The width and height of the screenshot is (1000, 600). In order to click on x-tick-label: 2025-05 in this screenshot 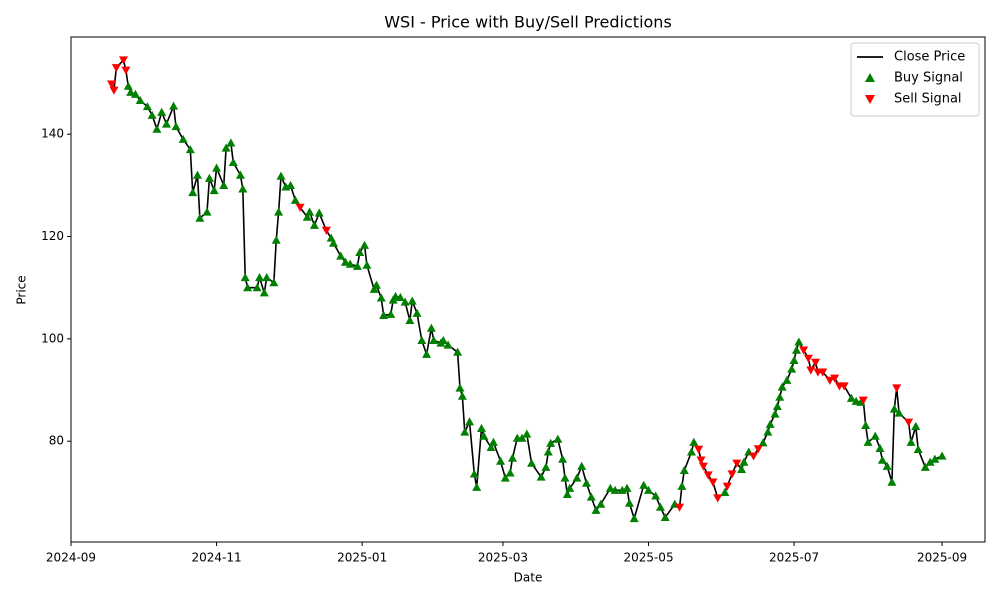, I will do `click(648, 558)`.